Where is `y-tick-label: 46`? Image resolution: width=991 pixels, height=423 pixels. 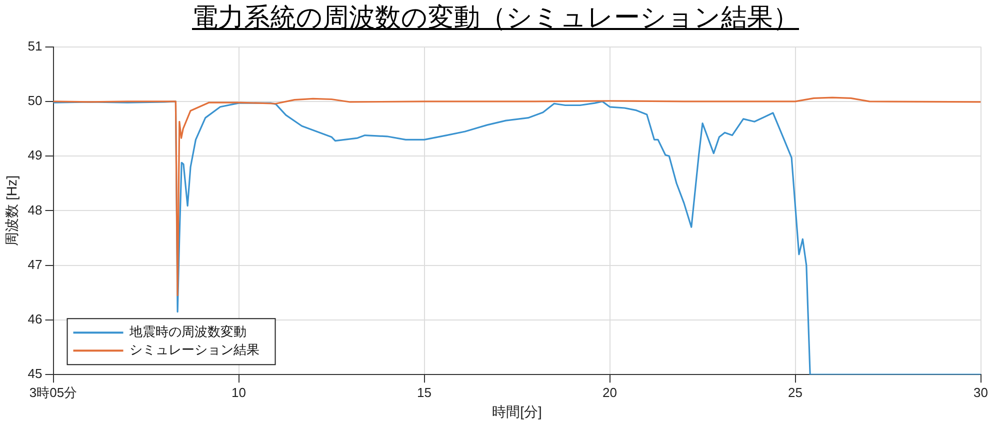 y-tick-label: 46 is located at coordinates (35, 319).